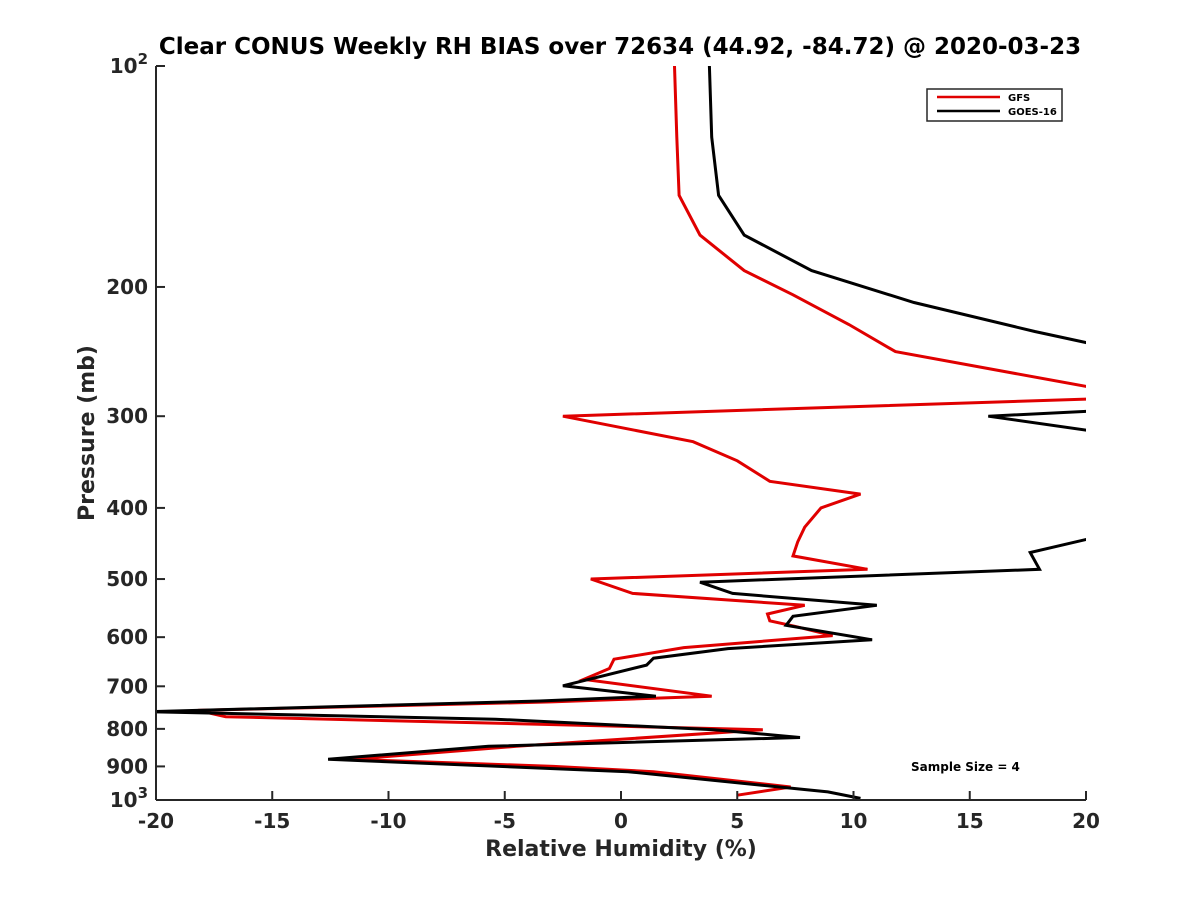 The image size is (1200, 900). I want to click on y-tick-label: 600, so click(127, 637).